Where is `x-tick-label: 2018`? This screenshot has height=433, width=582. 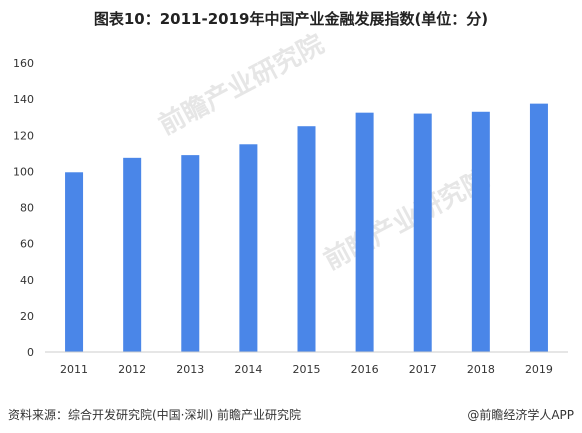
x-tick-label: 2018 is located at coordinates (481, 369).